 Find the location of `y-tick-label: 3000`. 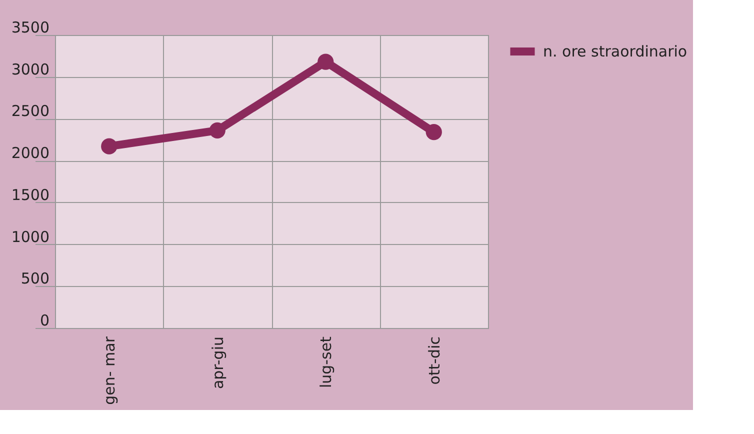

y-tick-label: 3000 is located at coordinates (30, 69).